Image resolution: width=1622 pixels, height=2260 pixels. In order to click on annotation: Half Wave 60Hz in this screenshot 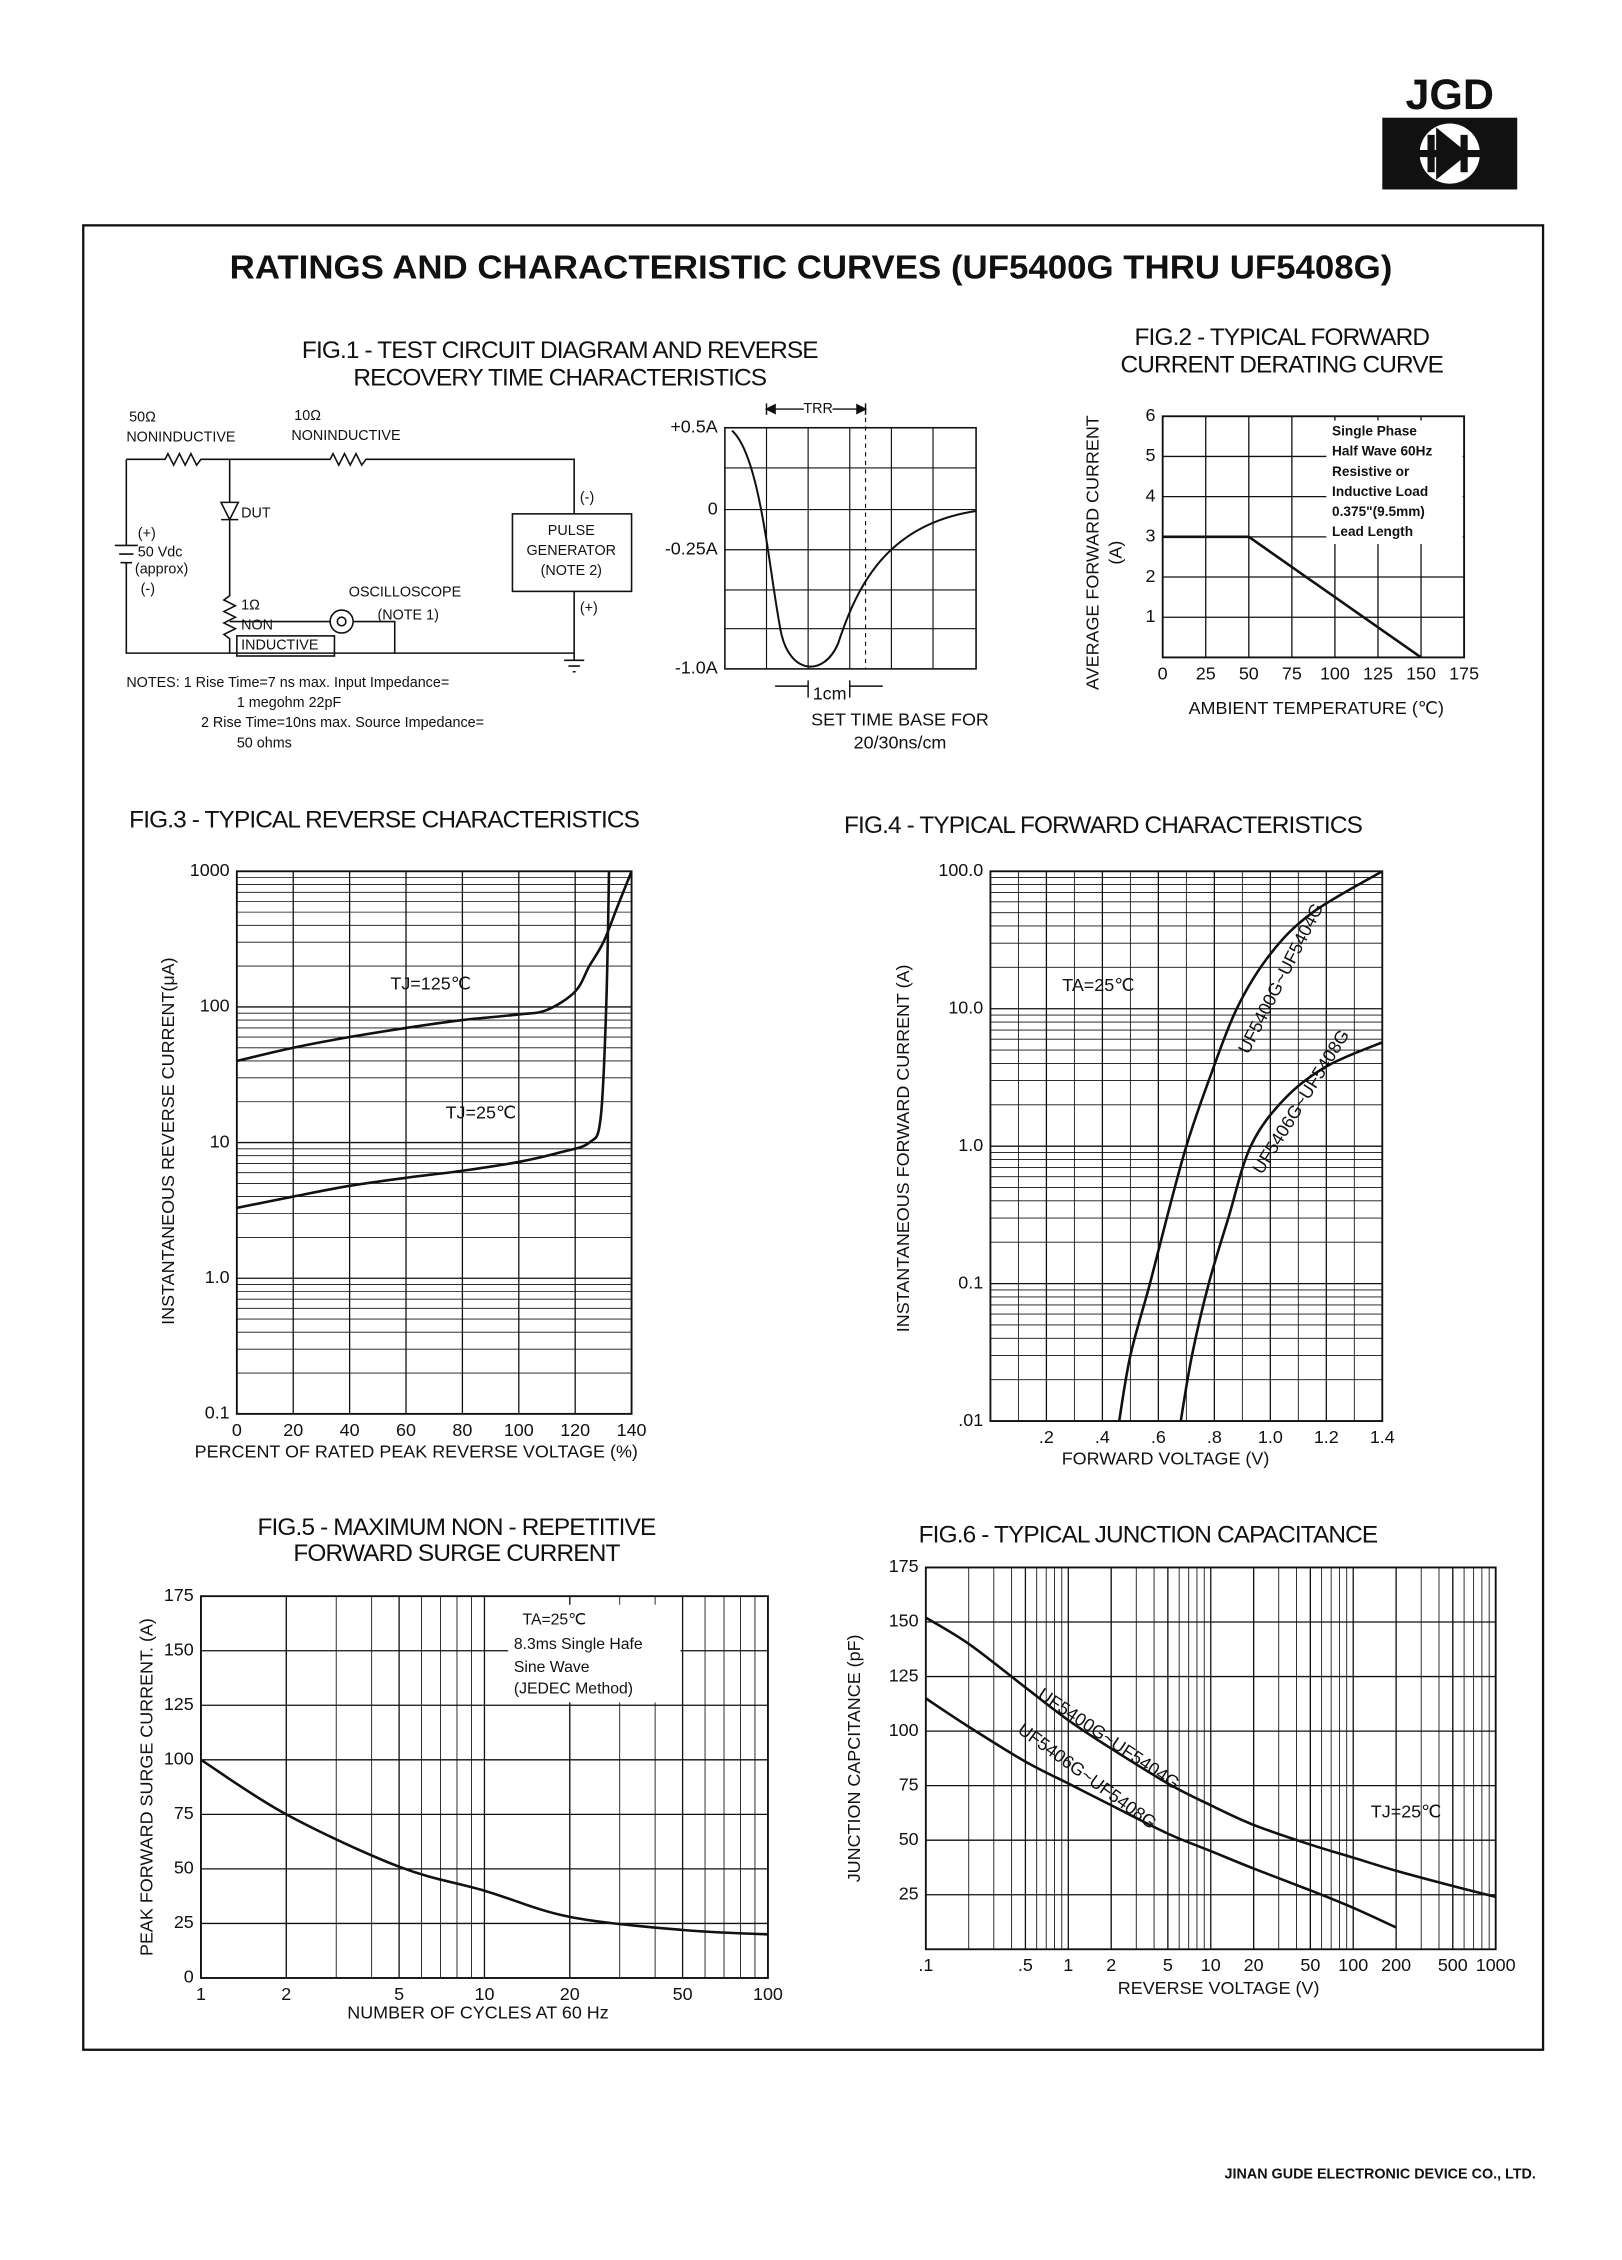, I will do `click(1382, 451)`.